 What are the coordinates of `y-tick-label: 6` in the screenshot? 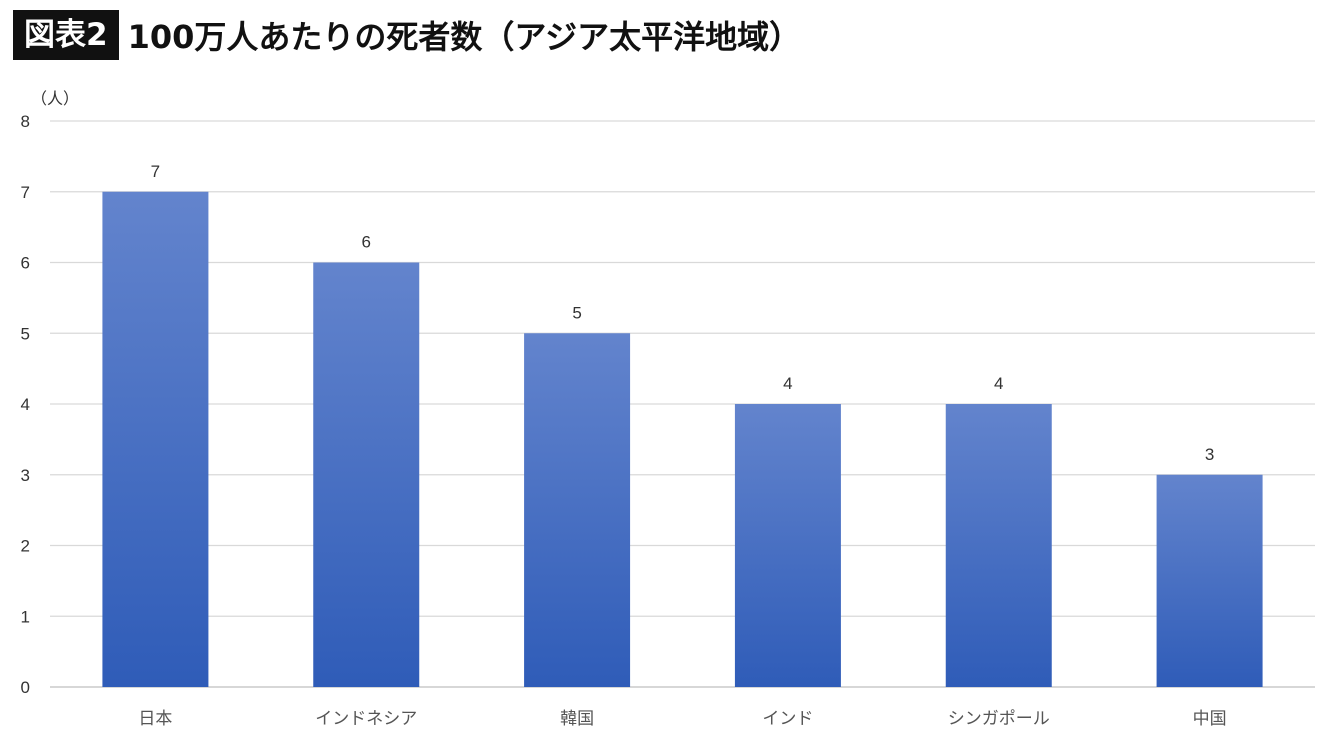 It's located at (25, 263).